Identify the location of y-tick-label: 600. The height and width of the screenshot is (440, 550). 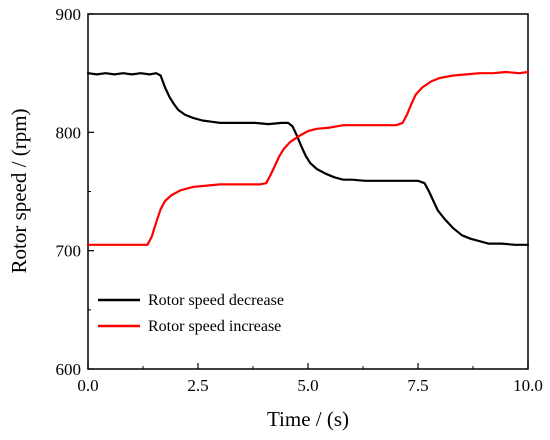
(69, 369).